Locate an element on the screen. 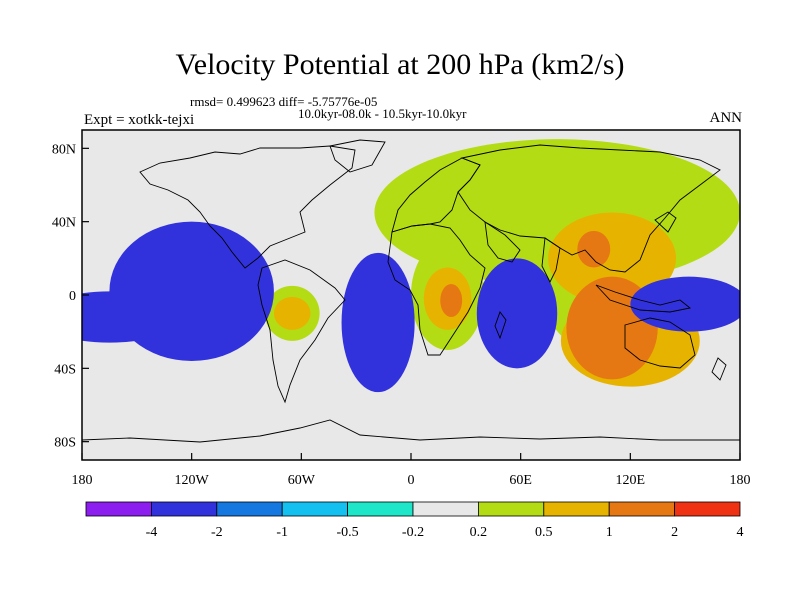  colorbar-label-5: 0.2 is located at coordinates (479, 532).